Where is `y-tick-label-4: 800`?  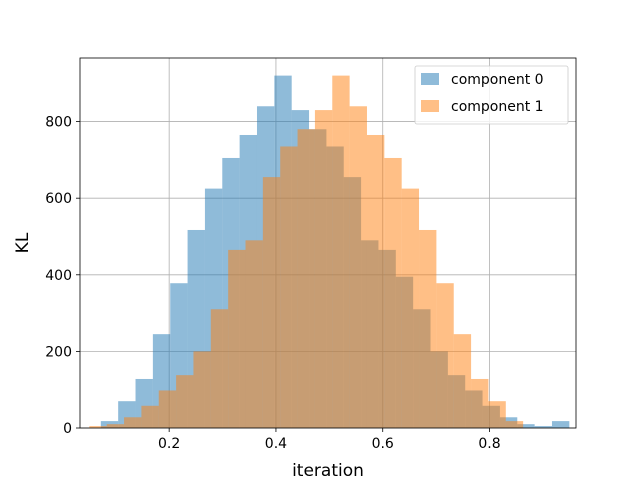 y-tick-label-4: 800 is located at coordinates (58, 123).